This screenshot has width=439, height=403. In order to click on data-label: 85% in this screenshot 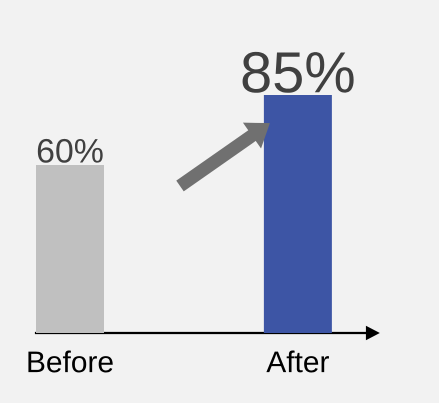, I will do `click(298, 72)`.